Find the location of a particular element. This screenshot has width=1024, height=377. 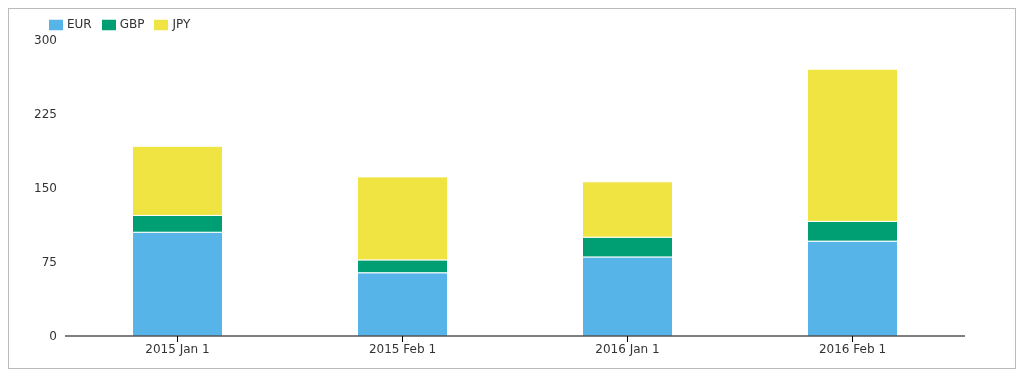

x-tick-label: 2015 Feb 1 is located at coordinates (402, 348).